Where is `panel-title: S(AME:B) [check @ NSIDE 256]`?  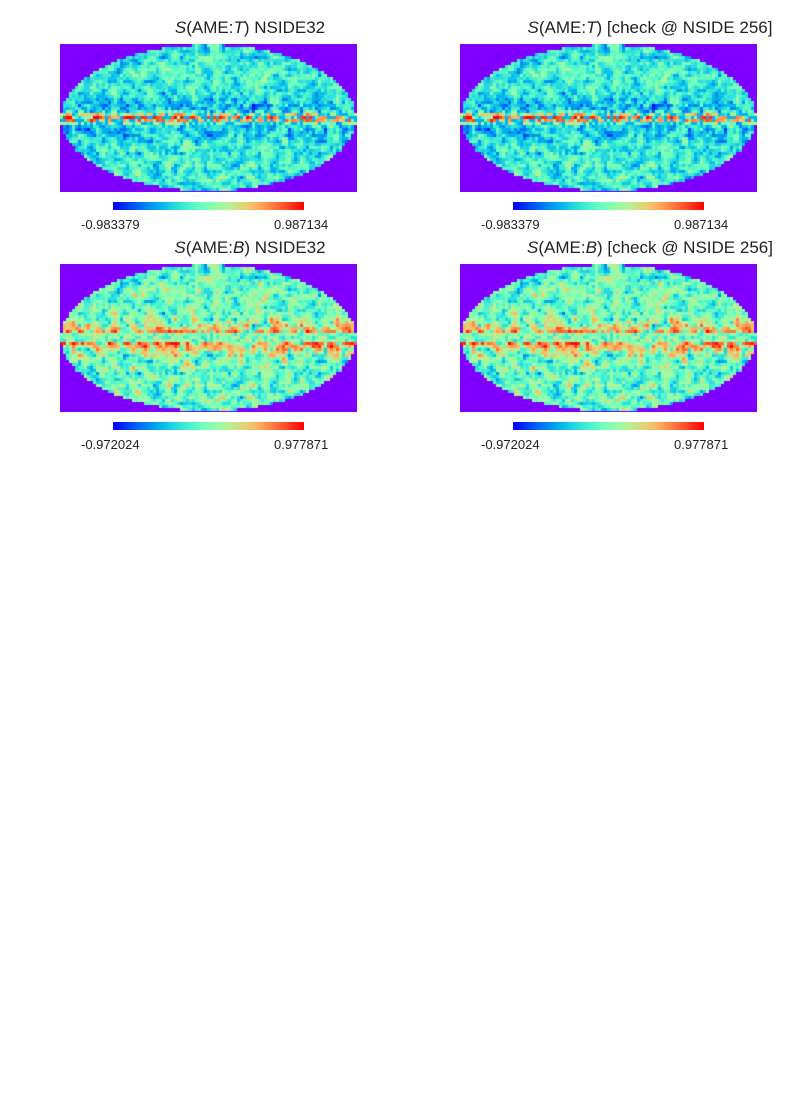 panel-title: S(AME:B) [check @ NSIDE 256] is located at coordinates (630, 248).